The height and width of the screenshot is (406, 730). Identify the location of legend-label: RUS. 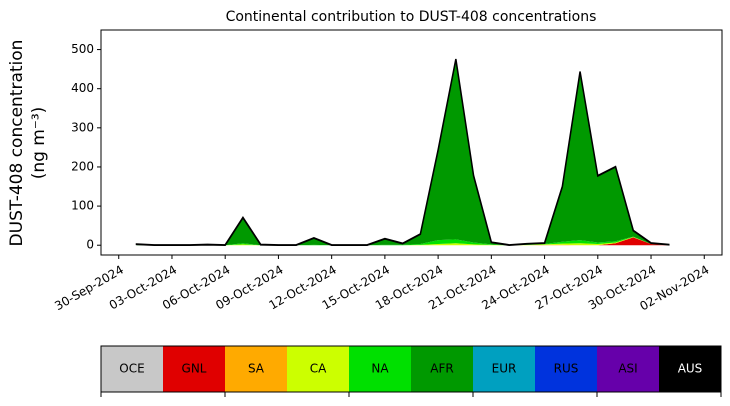
(566, 369).